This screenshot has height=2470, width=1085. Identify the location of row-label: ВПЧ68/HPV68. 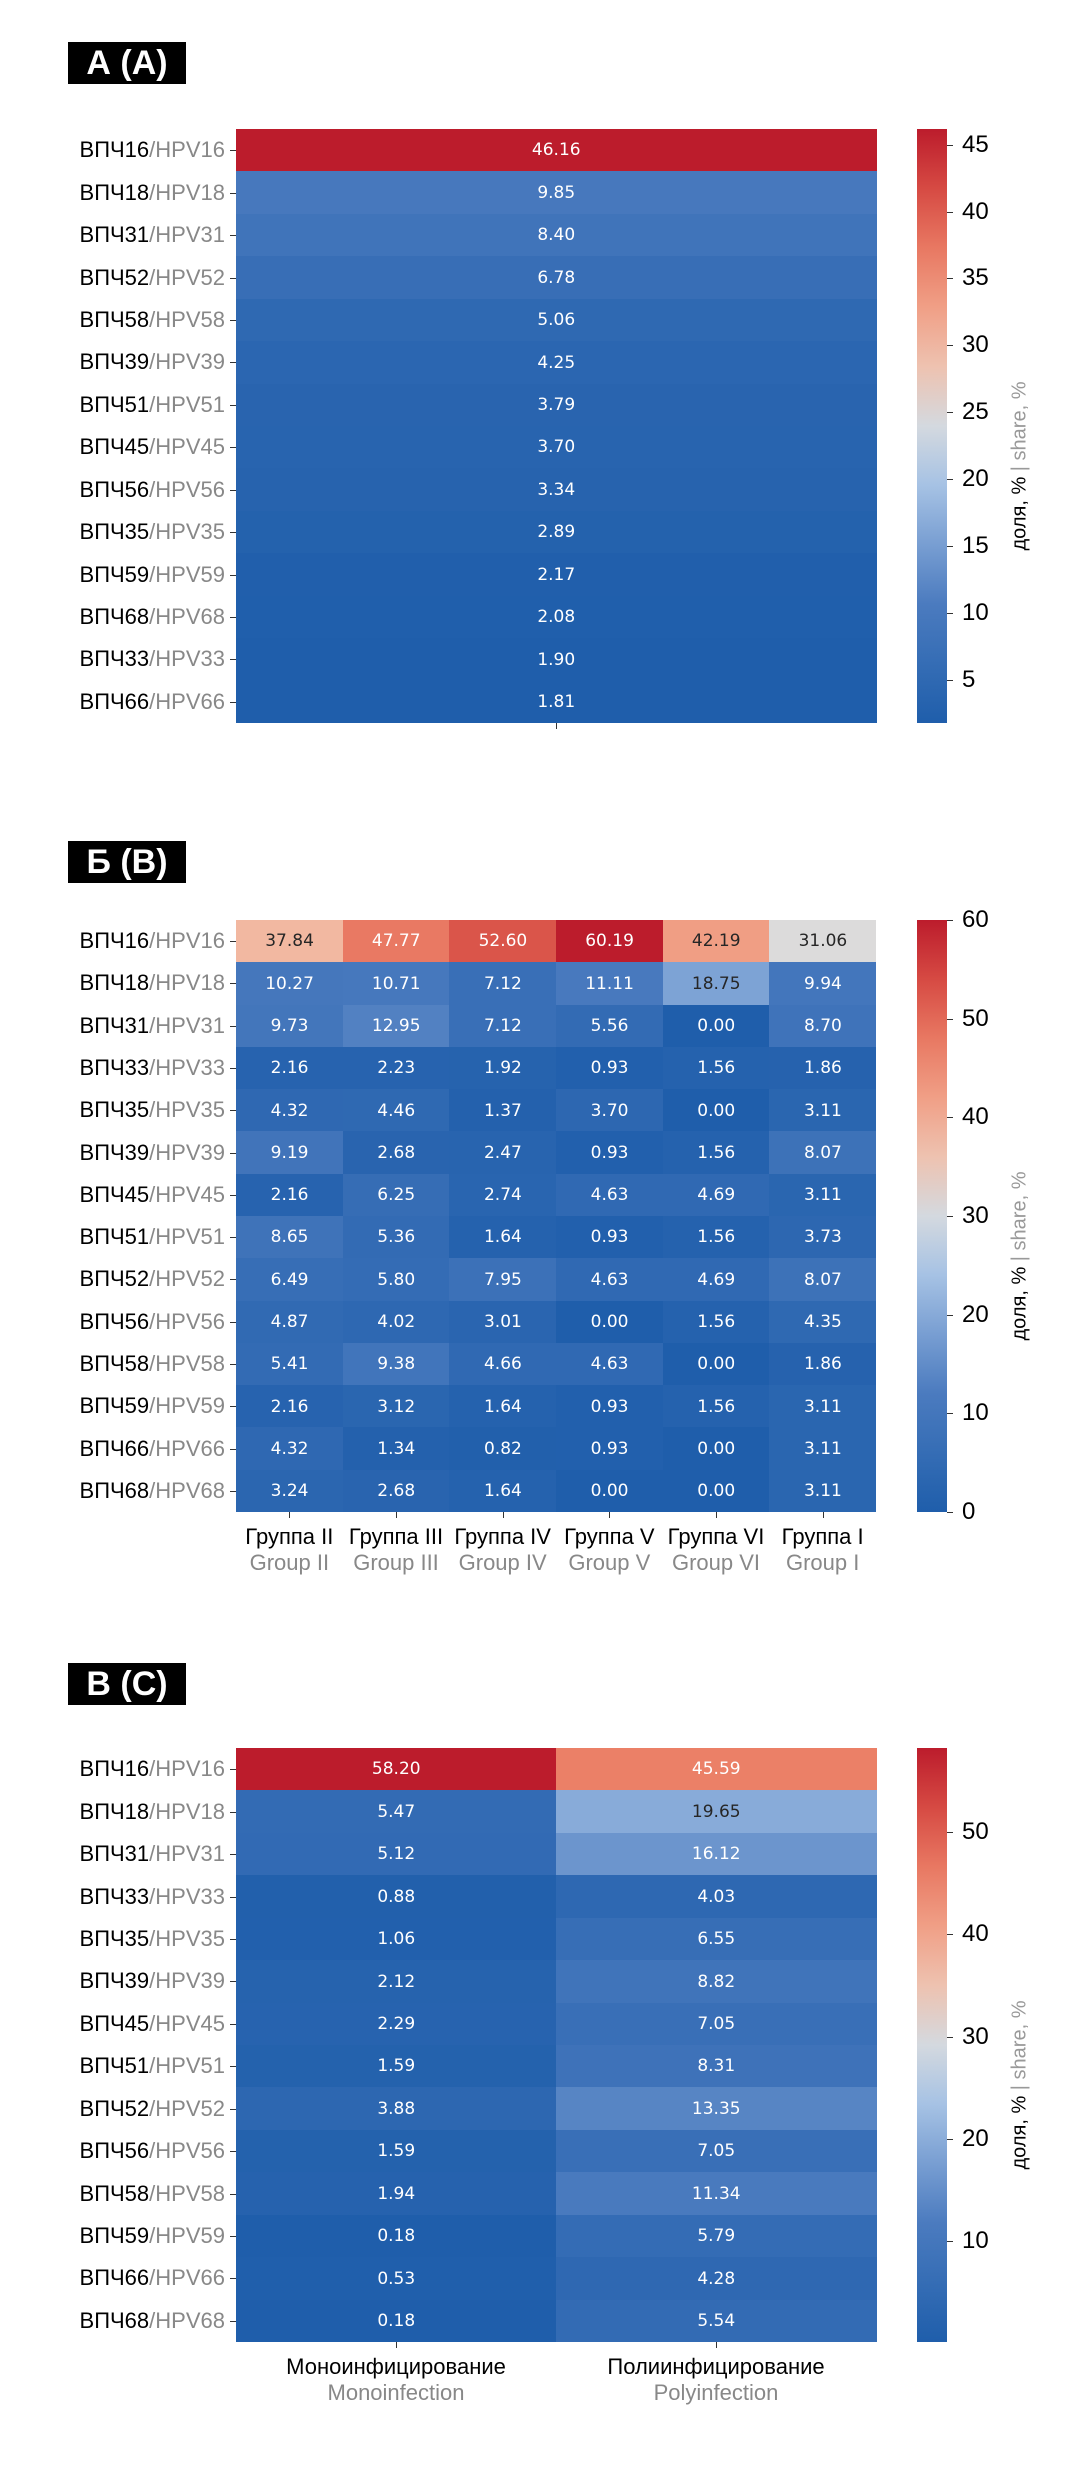
(152, 1491).